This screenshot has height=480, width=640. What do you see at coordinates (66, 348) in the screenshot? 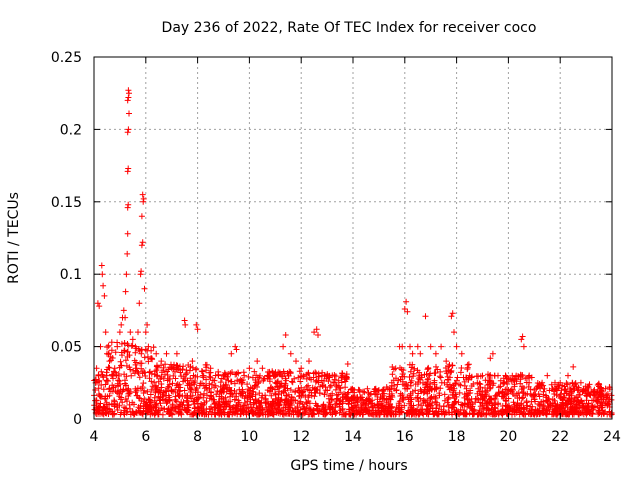
I see `y-tick-label: 0.05` at bounding box center [66, 348].